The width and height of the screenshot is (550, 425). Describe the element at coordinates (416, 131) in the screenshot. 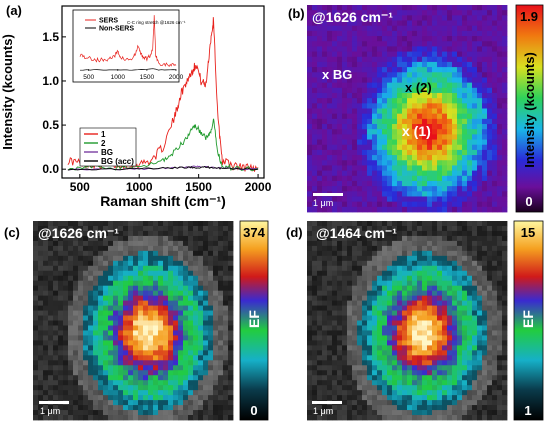

I see `panel-b-marker-1: x (1)` at that location.